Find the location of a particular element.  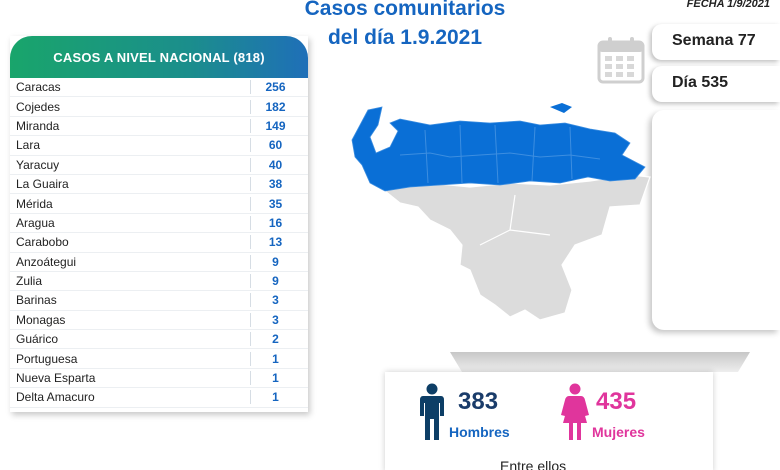

case-count: 13 is located at coordinates (275, 242).